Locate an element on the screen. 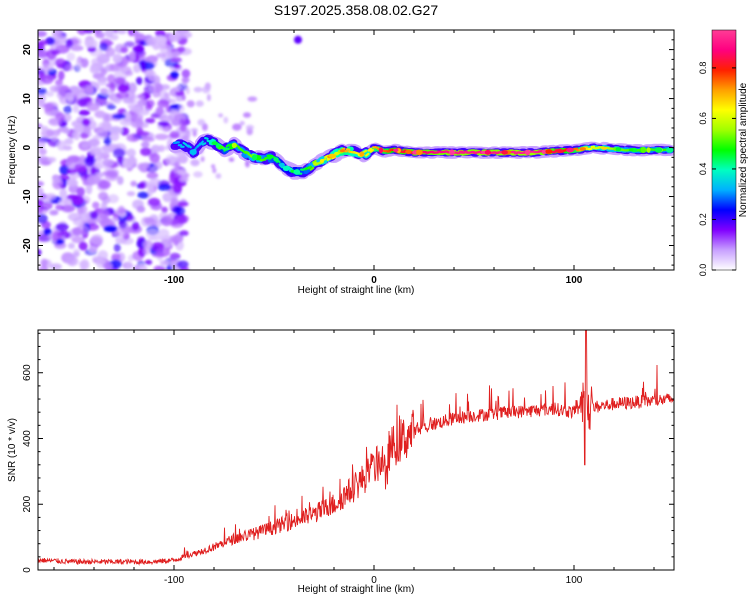  y-tick-label: 600 is located at coordinates (27, 372).